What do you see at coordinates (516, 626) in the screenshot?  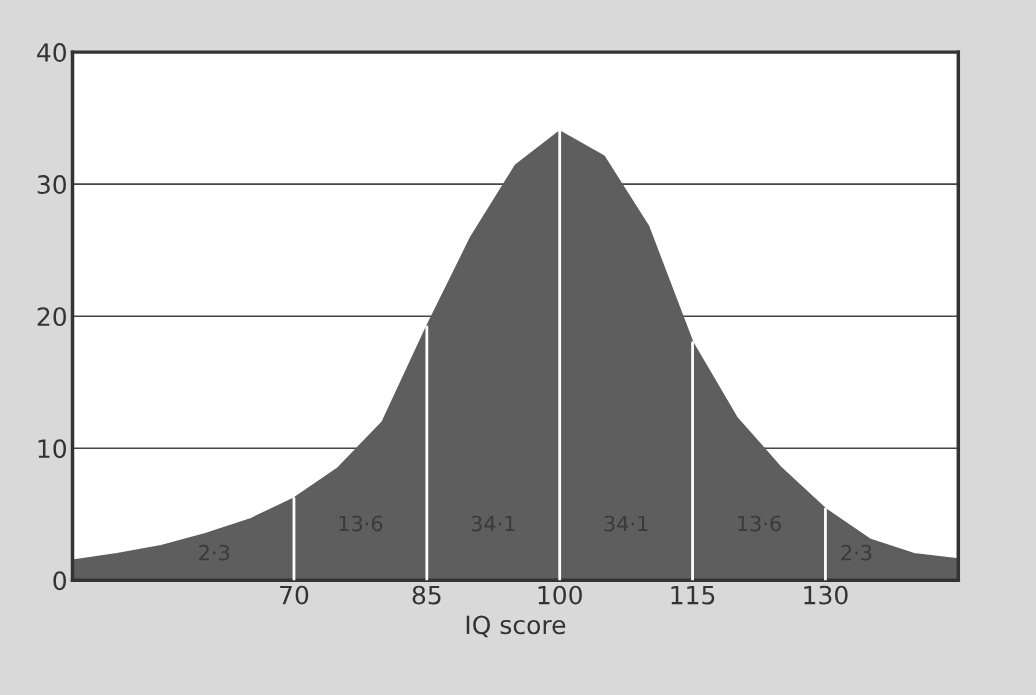 I see `x-axis-title: IQ score` at bounding box center [516, 626].